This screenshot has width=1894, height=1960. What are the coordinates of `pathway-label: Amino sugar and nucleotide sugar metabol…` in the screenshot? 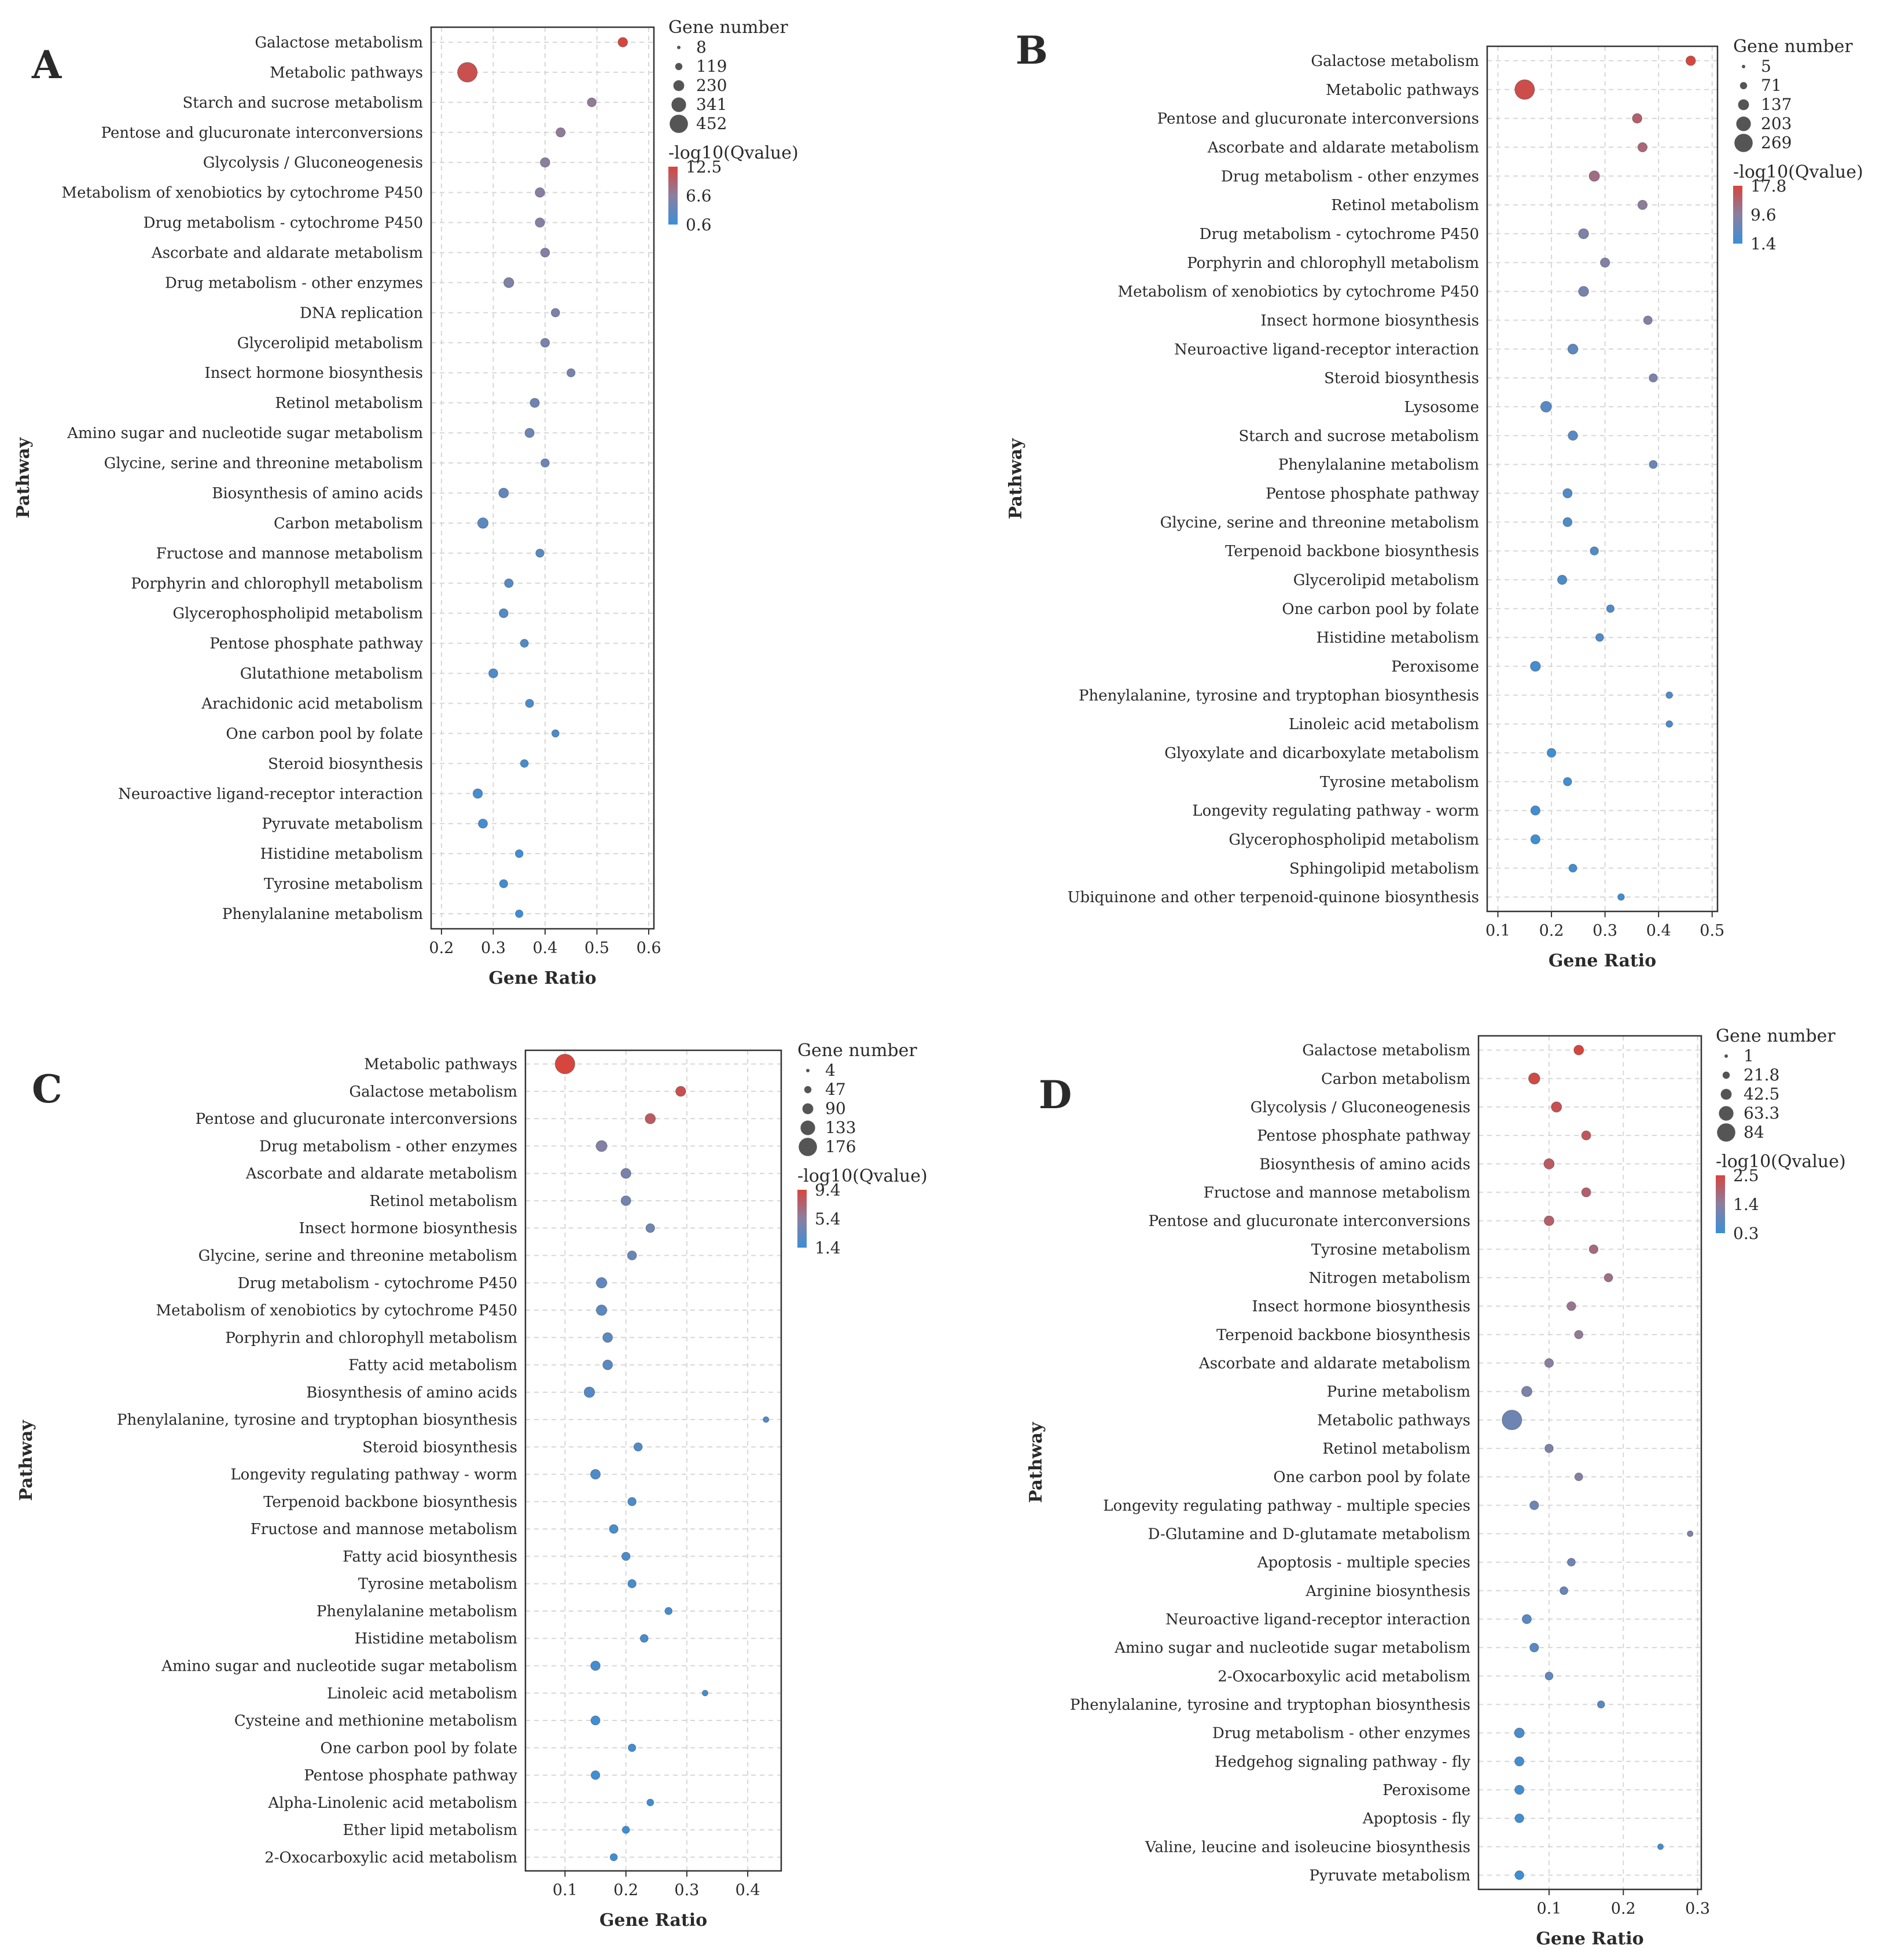 It's located at (245, 433).